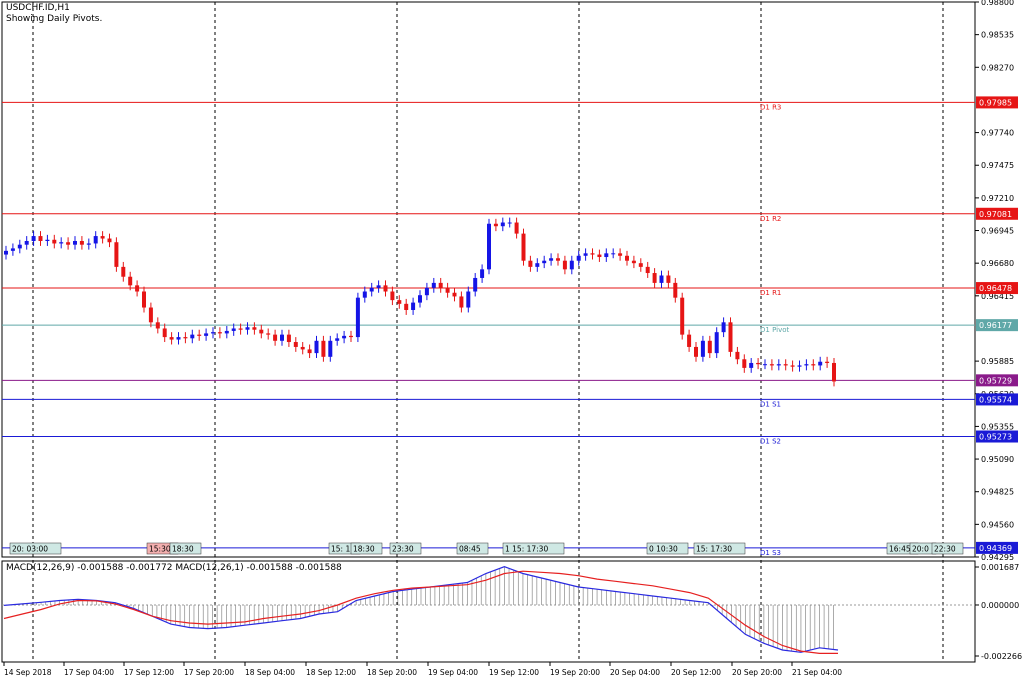  I want to click on pivot-price-label: 0.97985, so click(995, 102).